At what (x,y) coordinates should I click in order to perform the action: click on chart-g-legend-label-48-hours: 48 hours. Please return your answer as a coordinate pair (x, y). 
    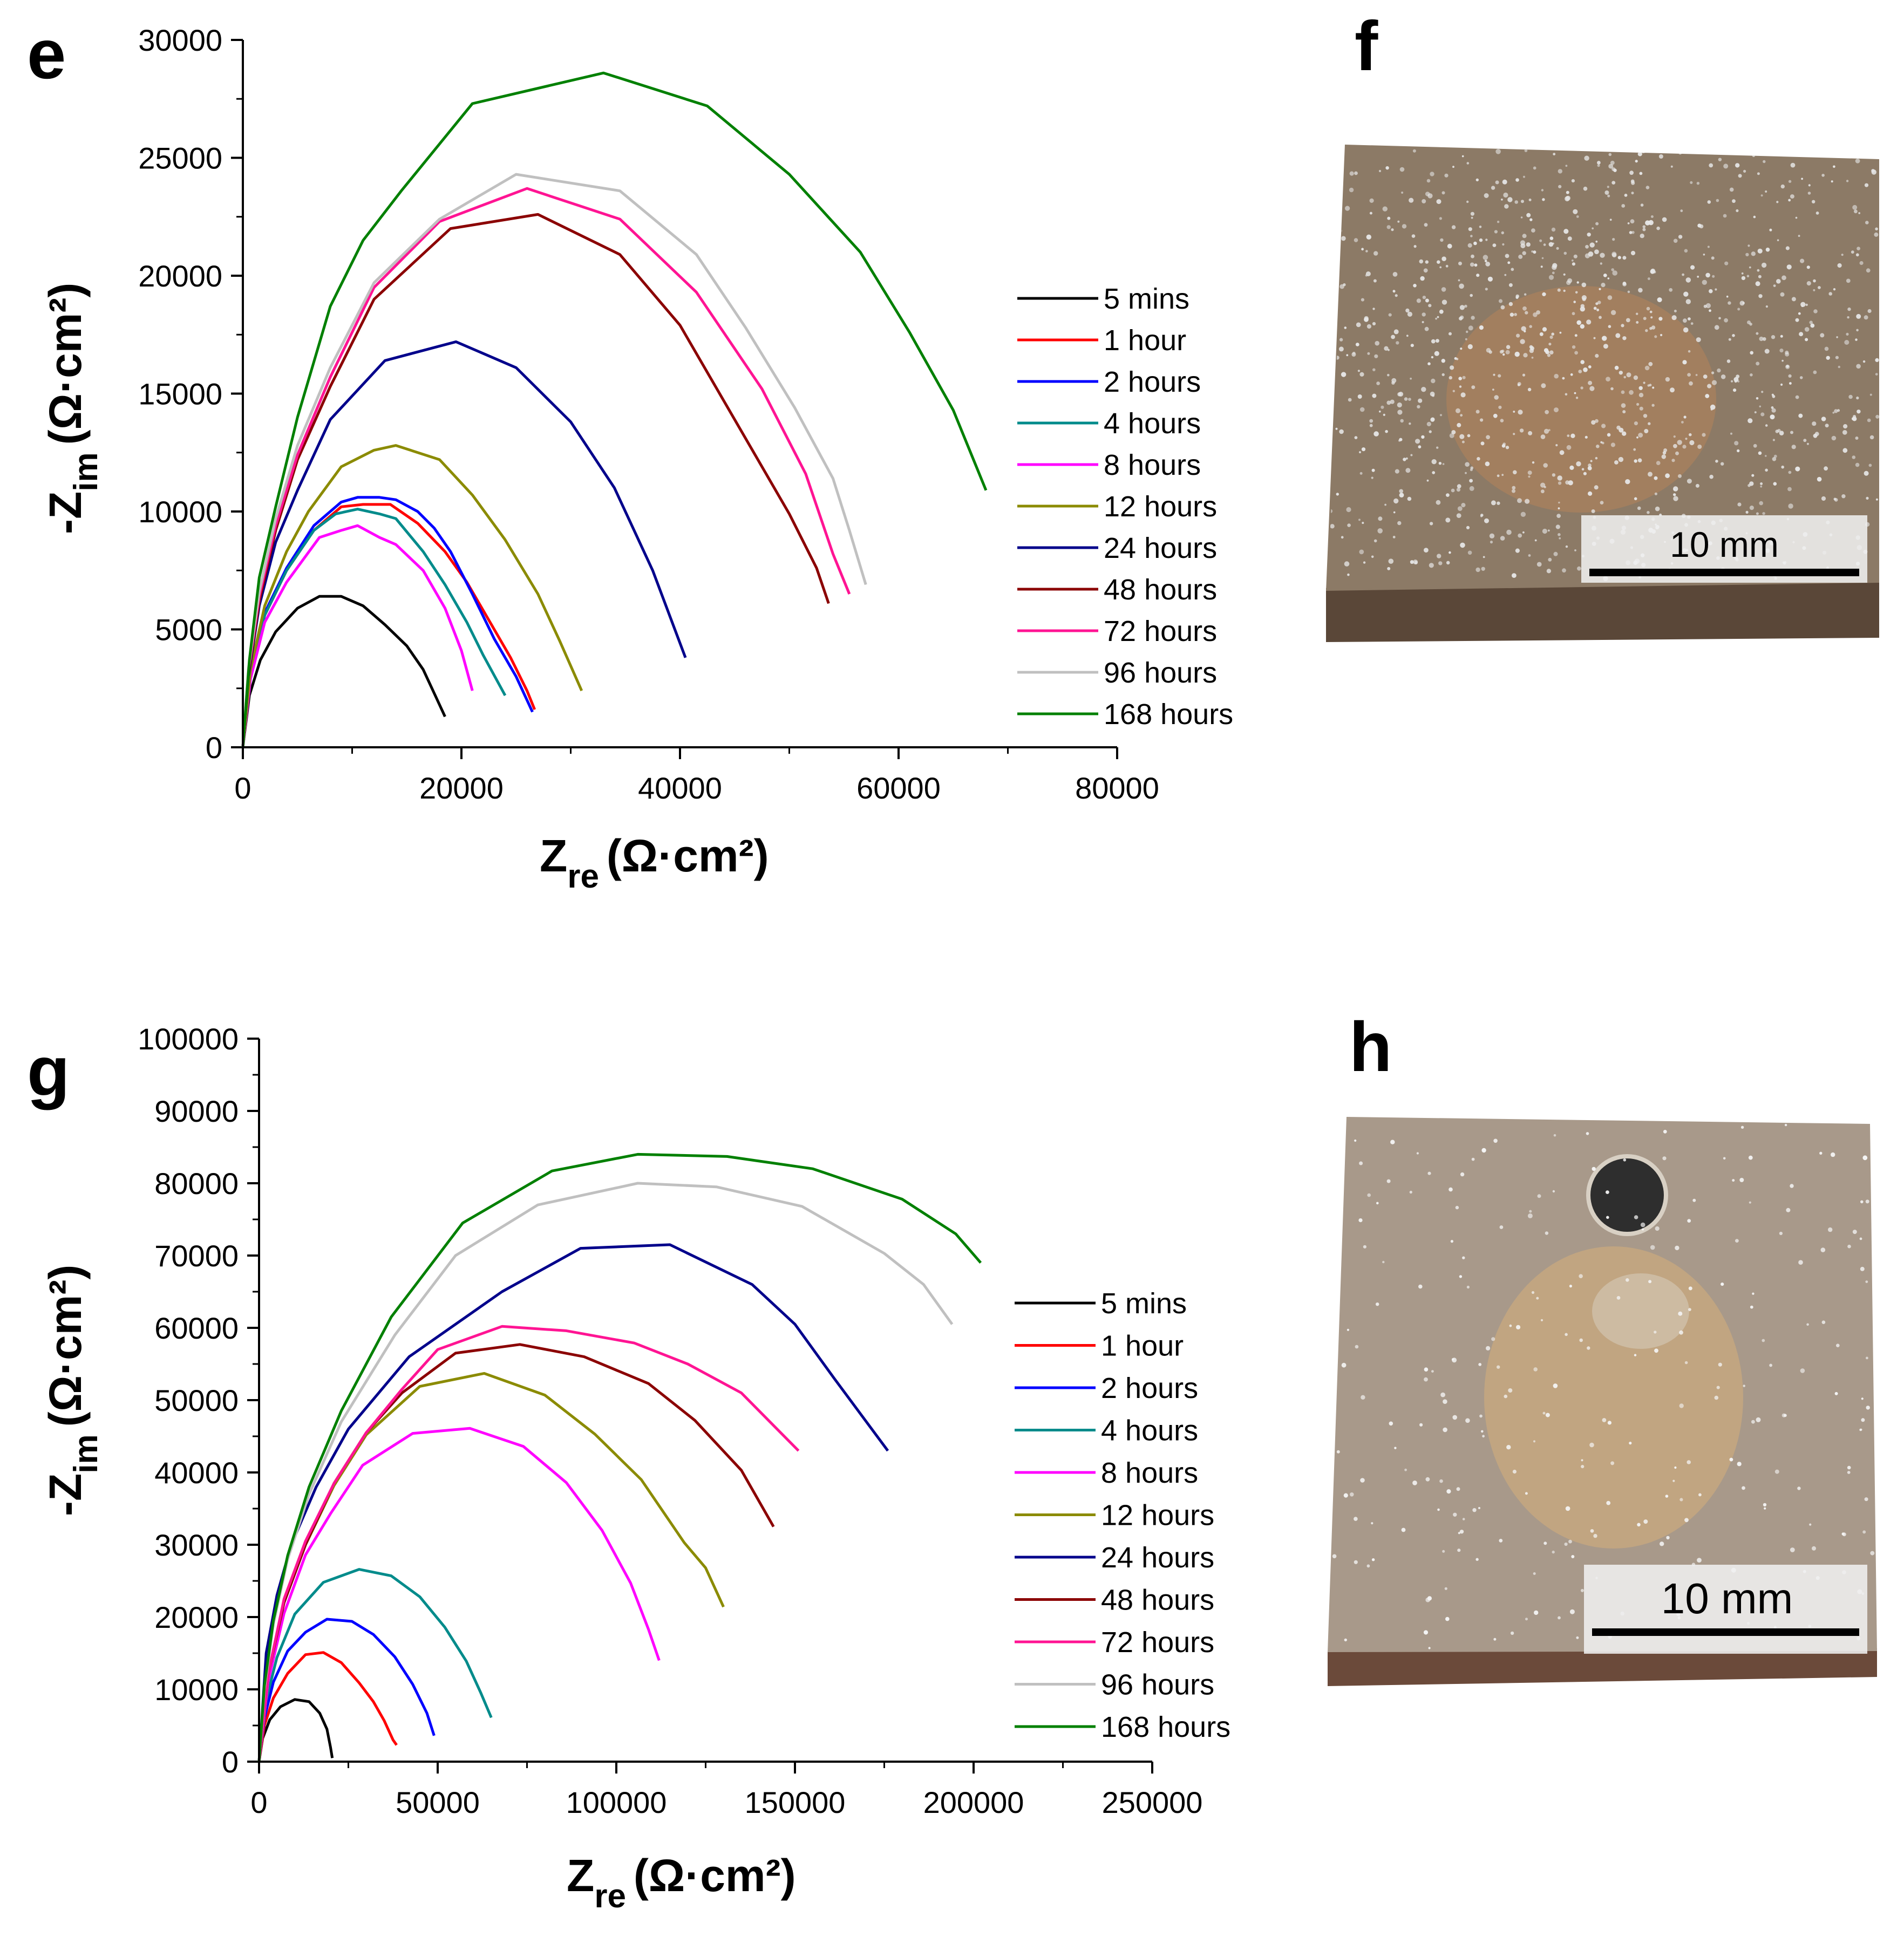
    Looking at the image, I should click on (1157, 1600).